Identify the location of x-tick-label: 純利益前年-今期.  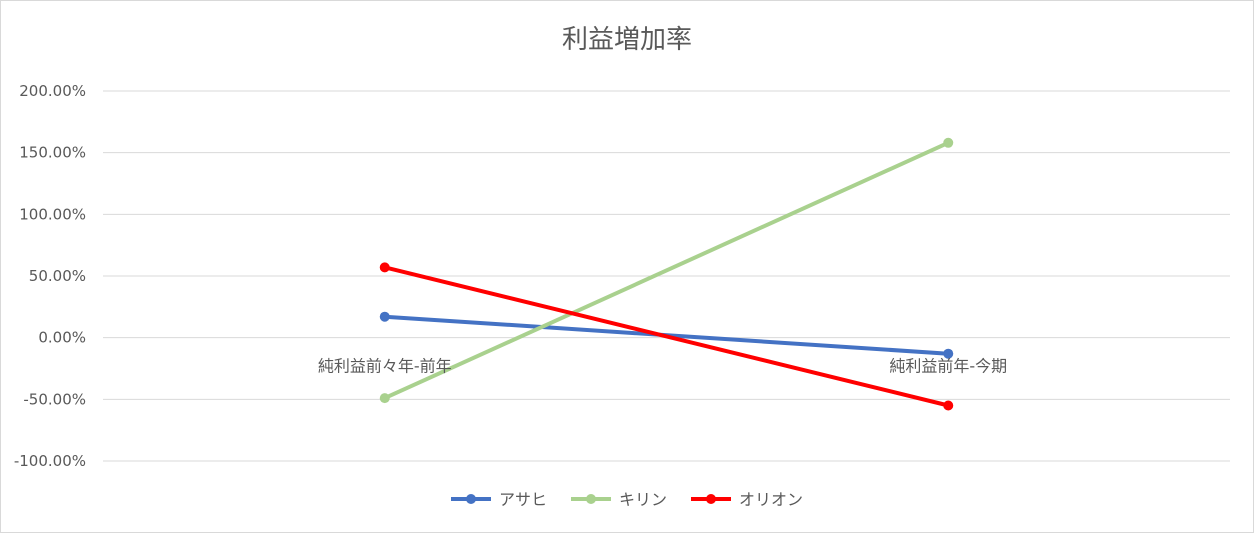
(948, 366).